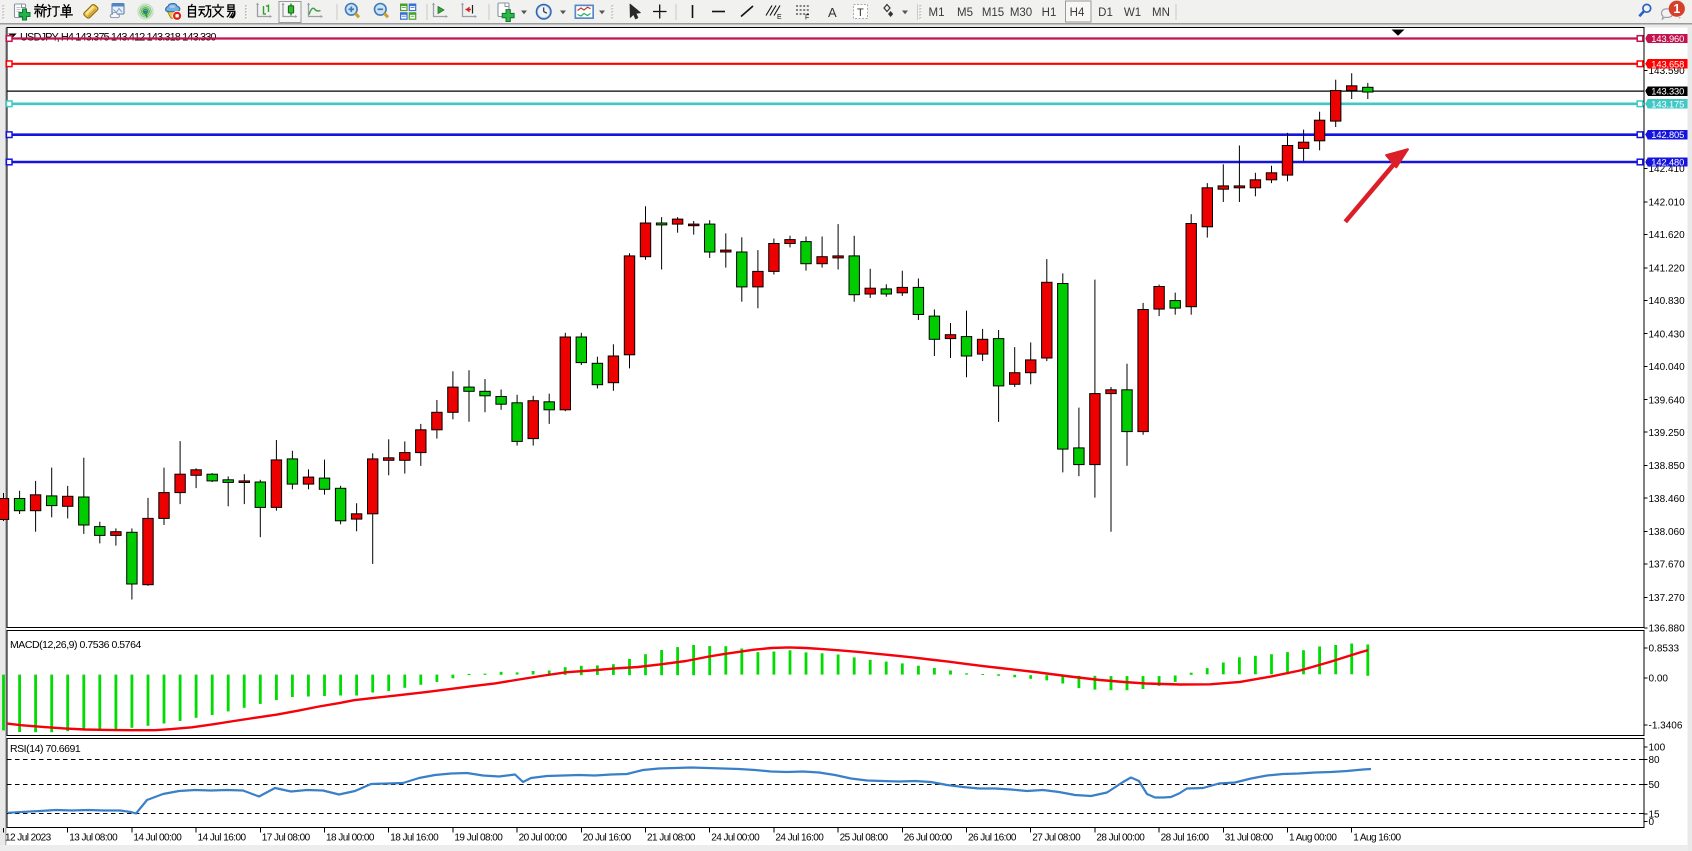  I want to click on svg-text: 142.480, so click(1667, 163).